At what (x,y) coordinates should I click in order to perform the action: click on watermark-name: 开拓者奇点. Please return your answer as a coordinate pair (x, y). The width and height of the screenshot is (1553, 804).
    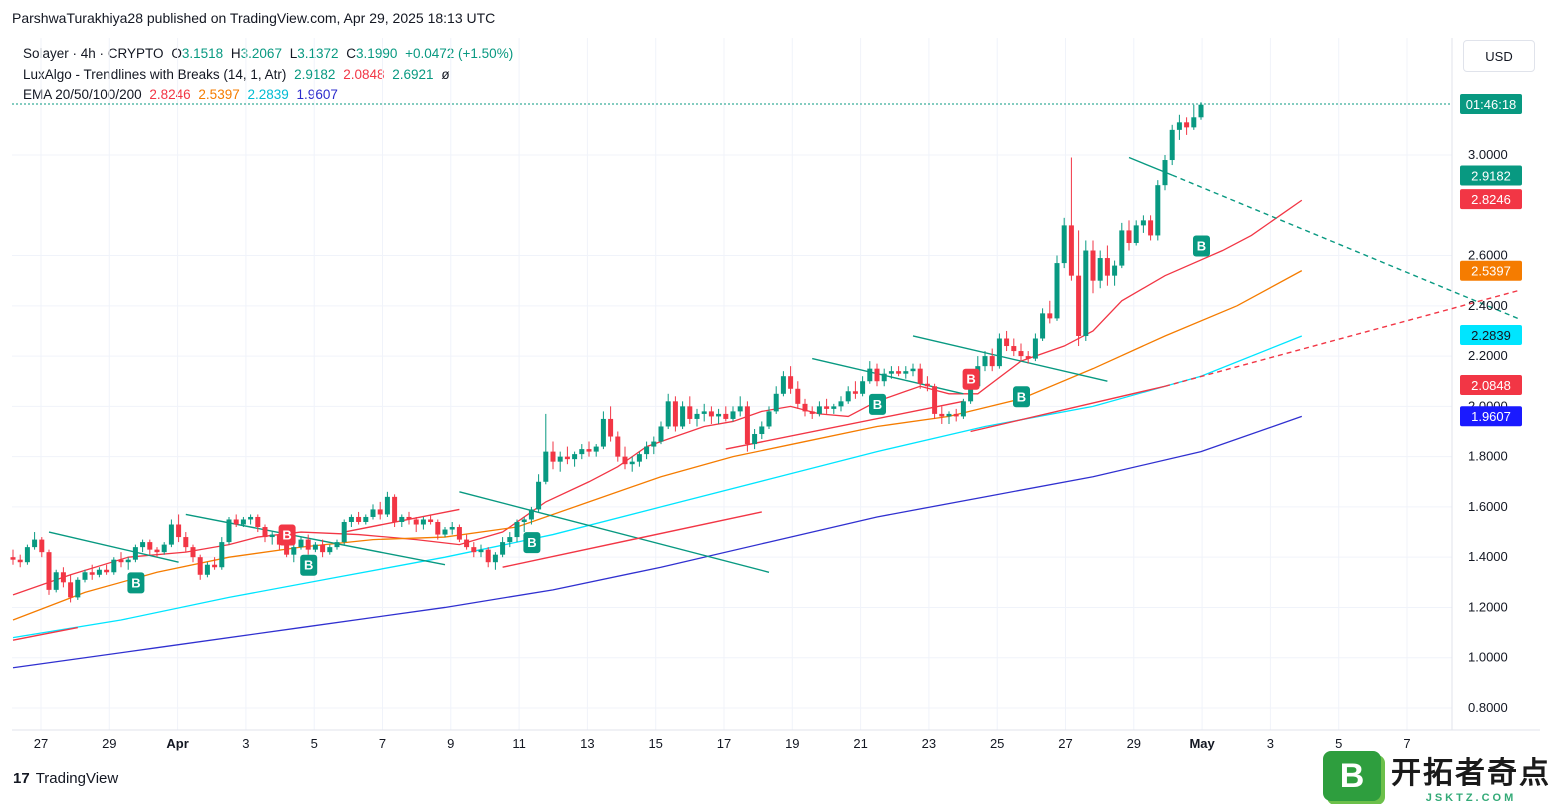
    Looking at the image, I should click on (1471, 773).